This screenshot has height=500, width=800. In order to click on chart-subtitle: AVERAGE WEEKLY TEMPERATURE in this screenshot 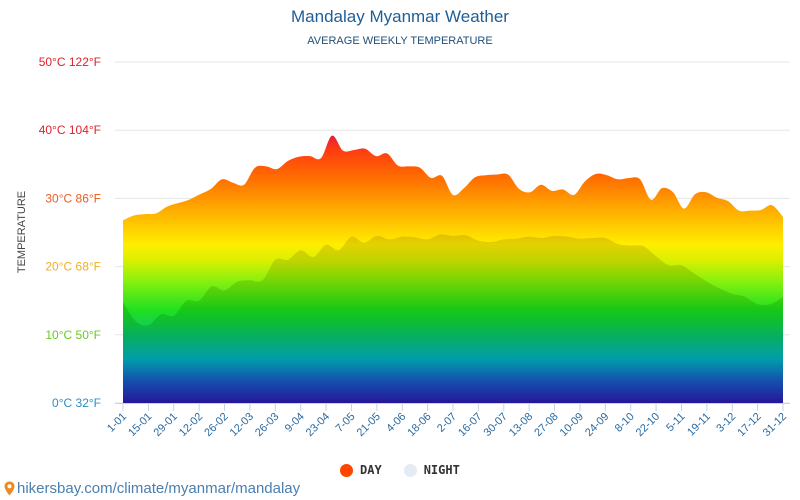, I will do `click(400, 41)`.